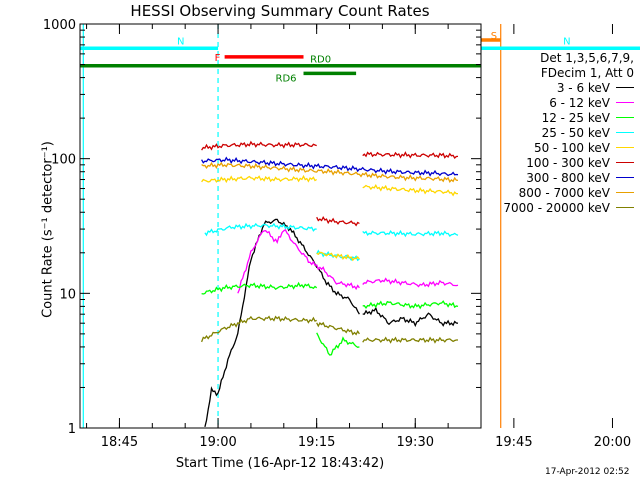 This screenshot has width=640, height=480. Describe the element at coordinates (286, 78) in the screenshot. I see `flag-label-rd6: RD6` at that location.